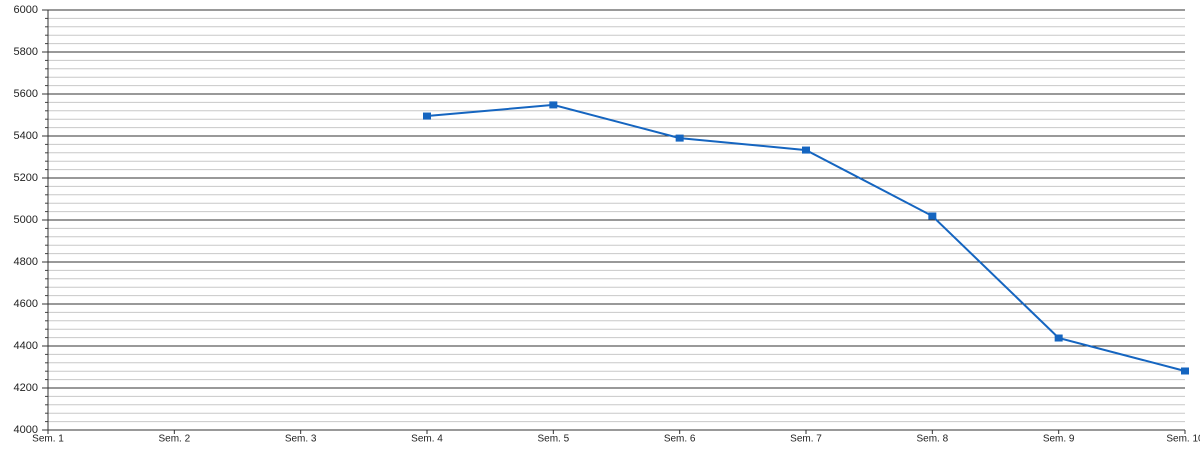 This screenshot has width=1200, height=450. I want to click on y-tick-label: 4800, so click(26, 262).